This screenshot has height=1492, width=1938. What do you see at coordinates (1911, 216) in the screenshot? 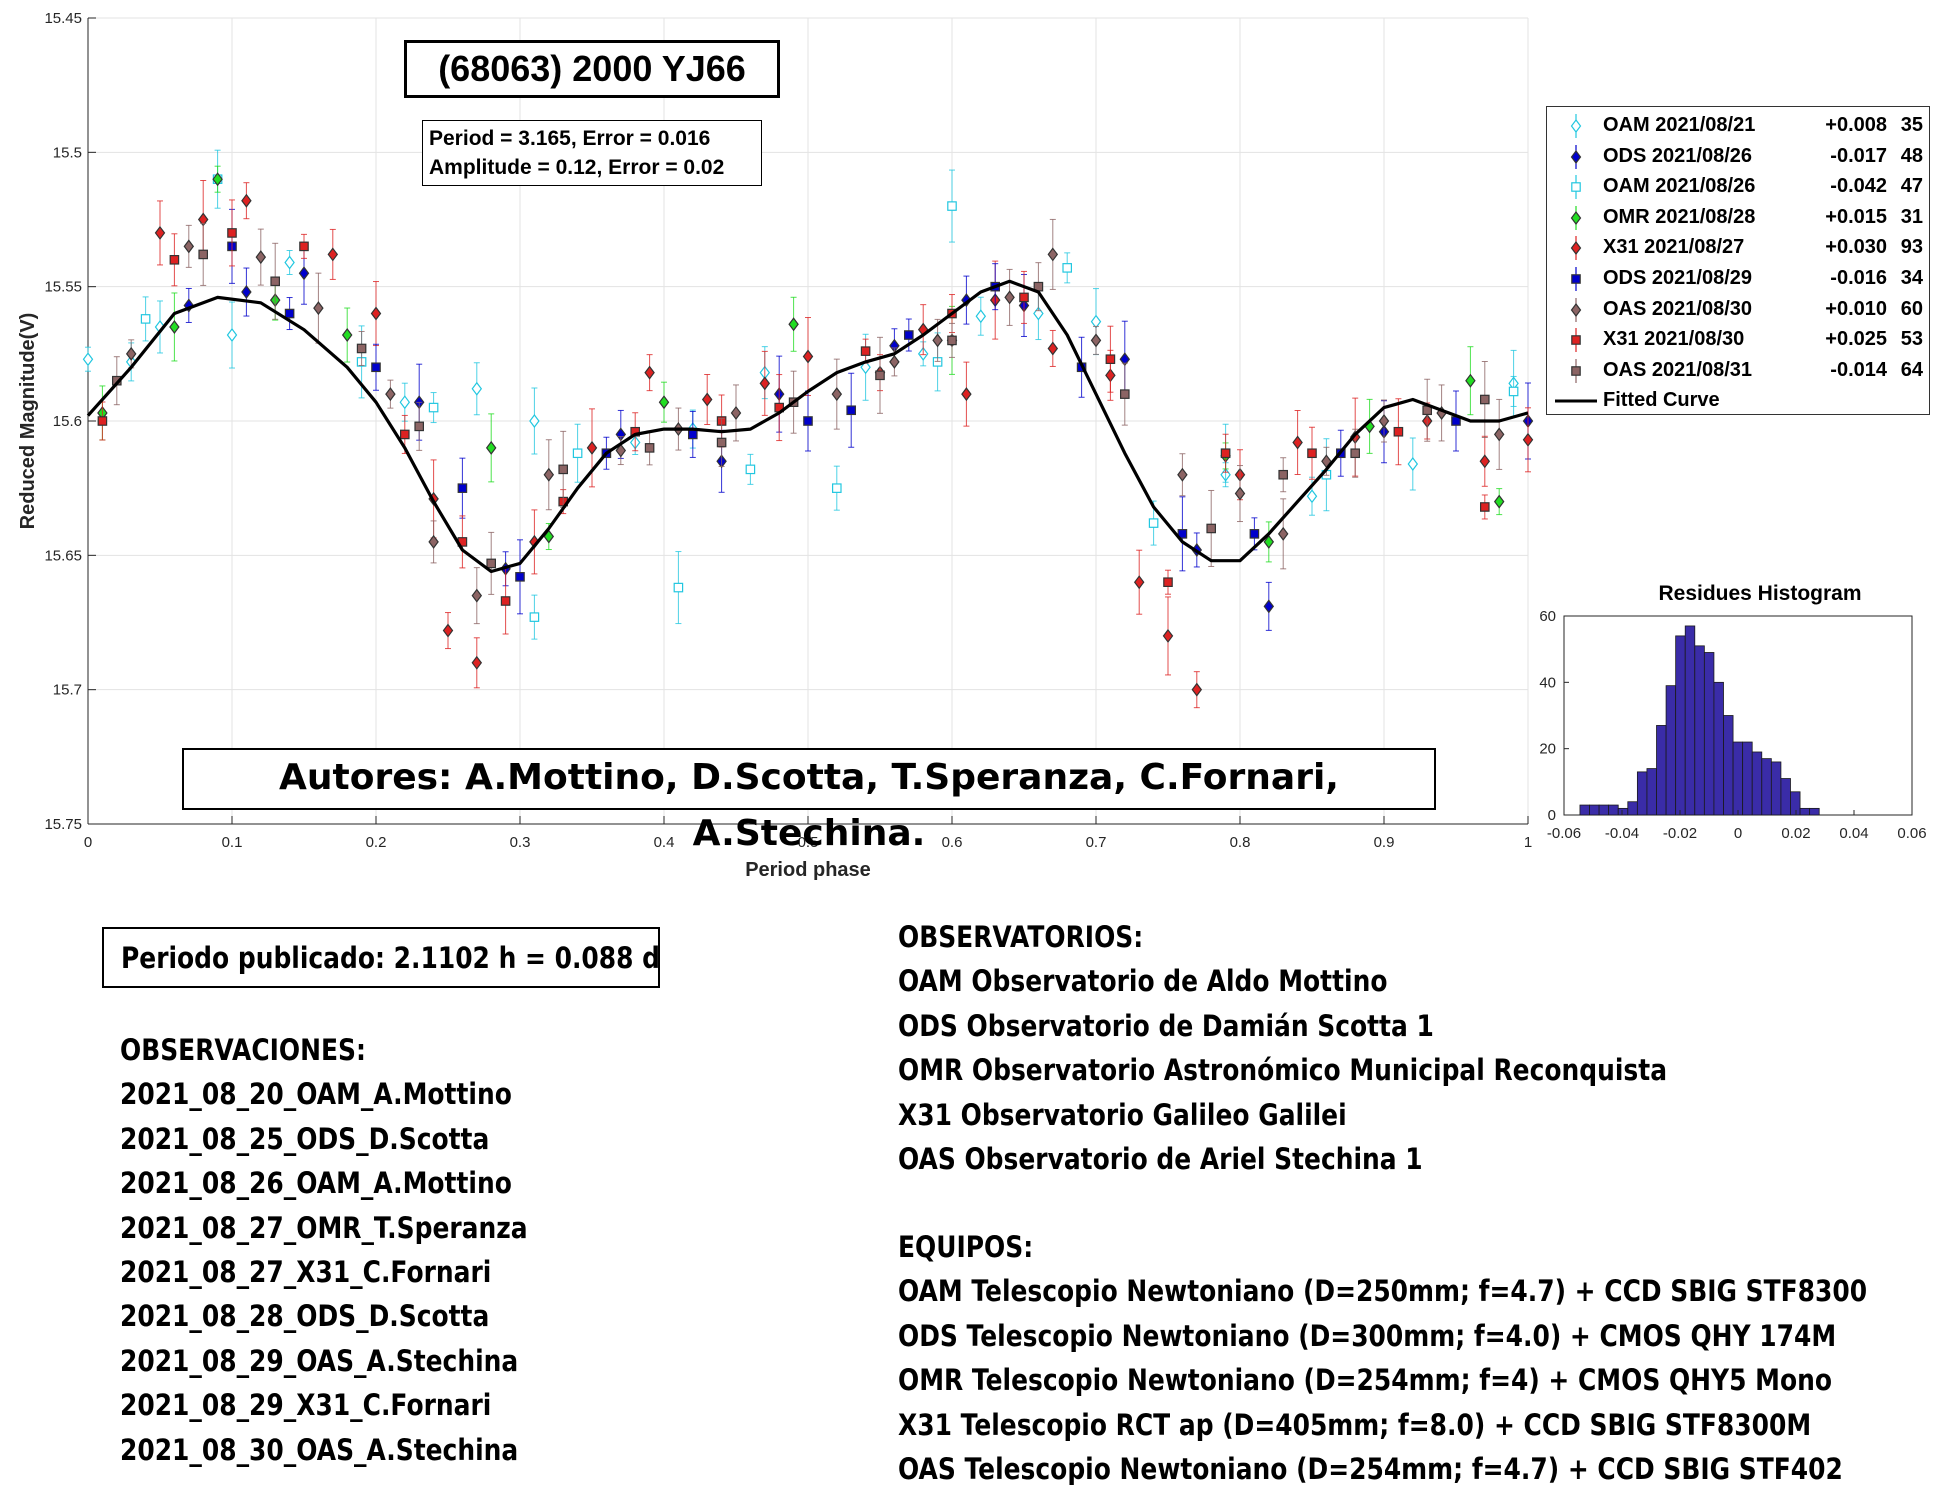
I see `legend-count: 31` at bounding box center [1911, 216].